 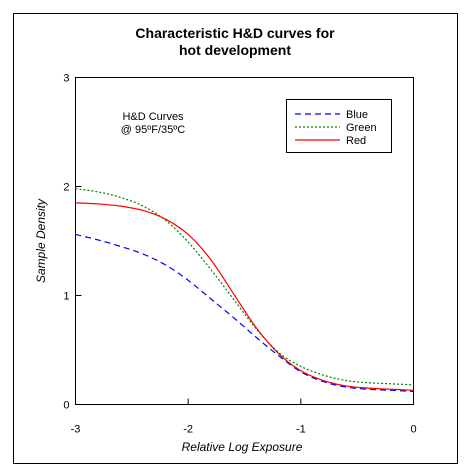 What do you see at coordinates (66, 79) in the screenshot?
I see `y-tick-label: 3` at bounding box center [66, 79].